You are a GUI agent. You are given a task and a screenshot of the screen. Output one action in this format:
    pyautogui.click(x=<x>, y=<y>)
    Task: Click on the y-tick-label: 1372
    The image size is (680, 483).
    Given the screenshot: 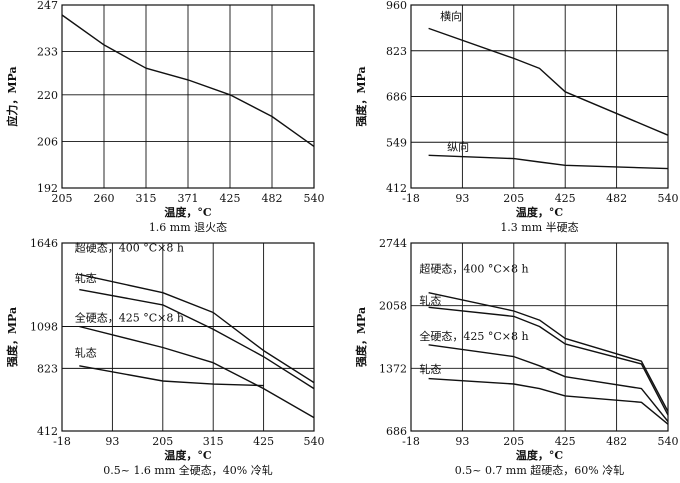 What is the action you would take?
    pyautogui.click(x=393, y=368)
    